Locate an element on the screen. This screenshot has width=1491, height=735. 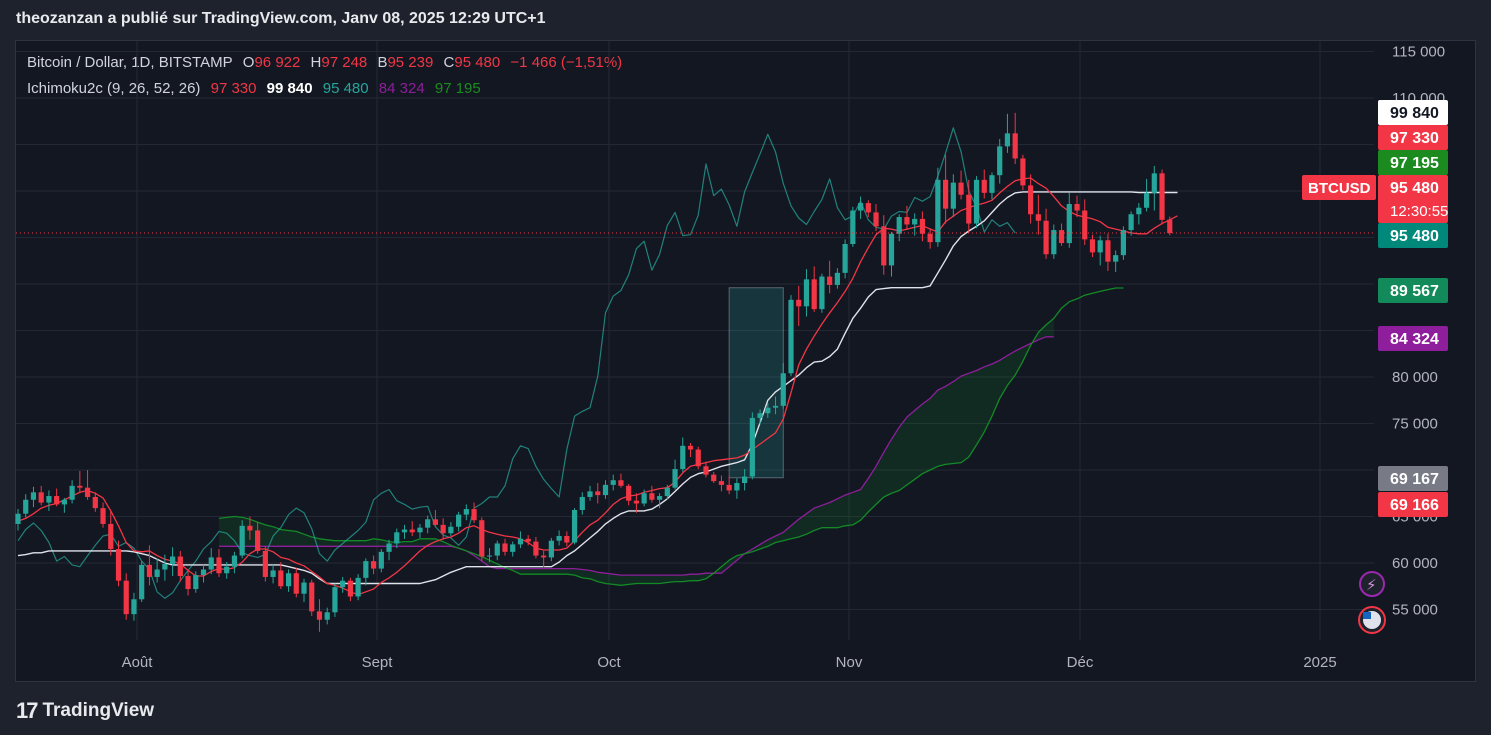
low-label: B is located at coordinates (382, 62).